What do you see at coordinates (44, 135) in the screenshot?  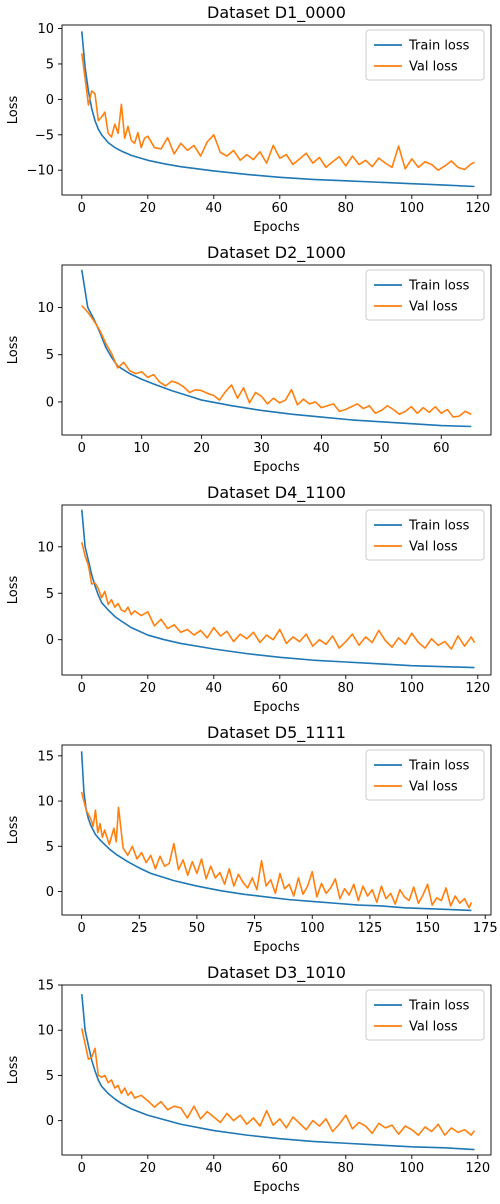 I see `y-tick-label: −5` at bounding box center [44, 135].